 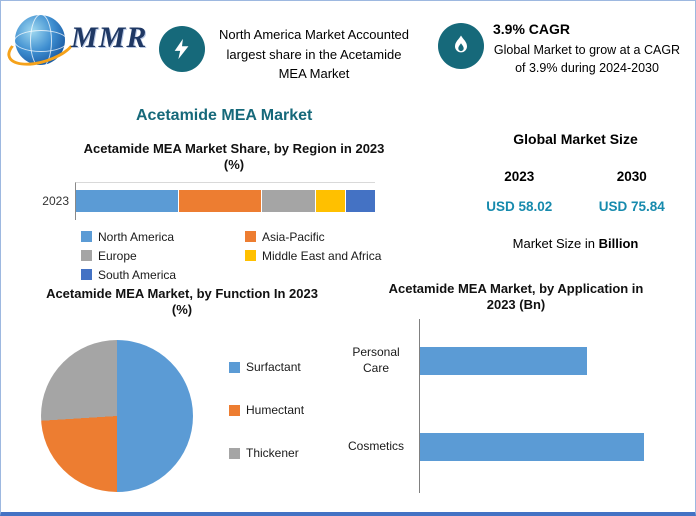 I want to click on legend-label: South America, so click(x=137, y=274).